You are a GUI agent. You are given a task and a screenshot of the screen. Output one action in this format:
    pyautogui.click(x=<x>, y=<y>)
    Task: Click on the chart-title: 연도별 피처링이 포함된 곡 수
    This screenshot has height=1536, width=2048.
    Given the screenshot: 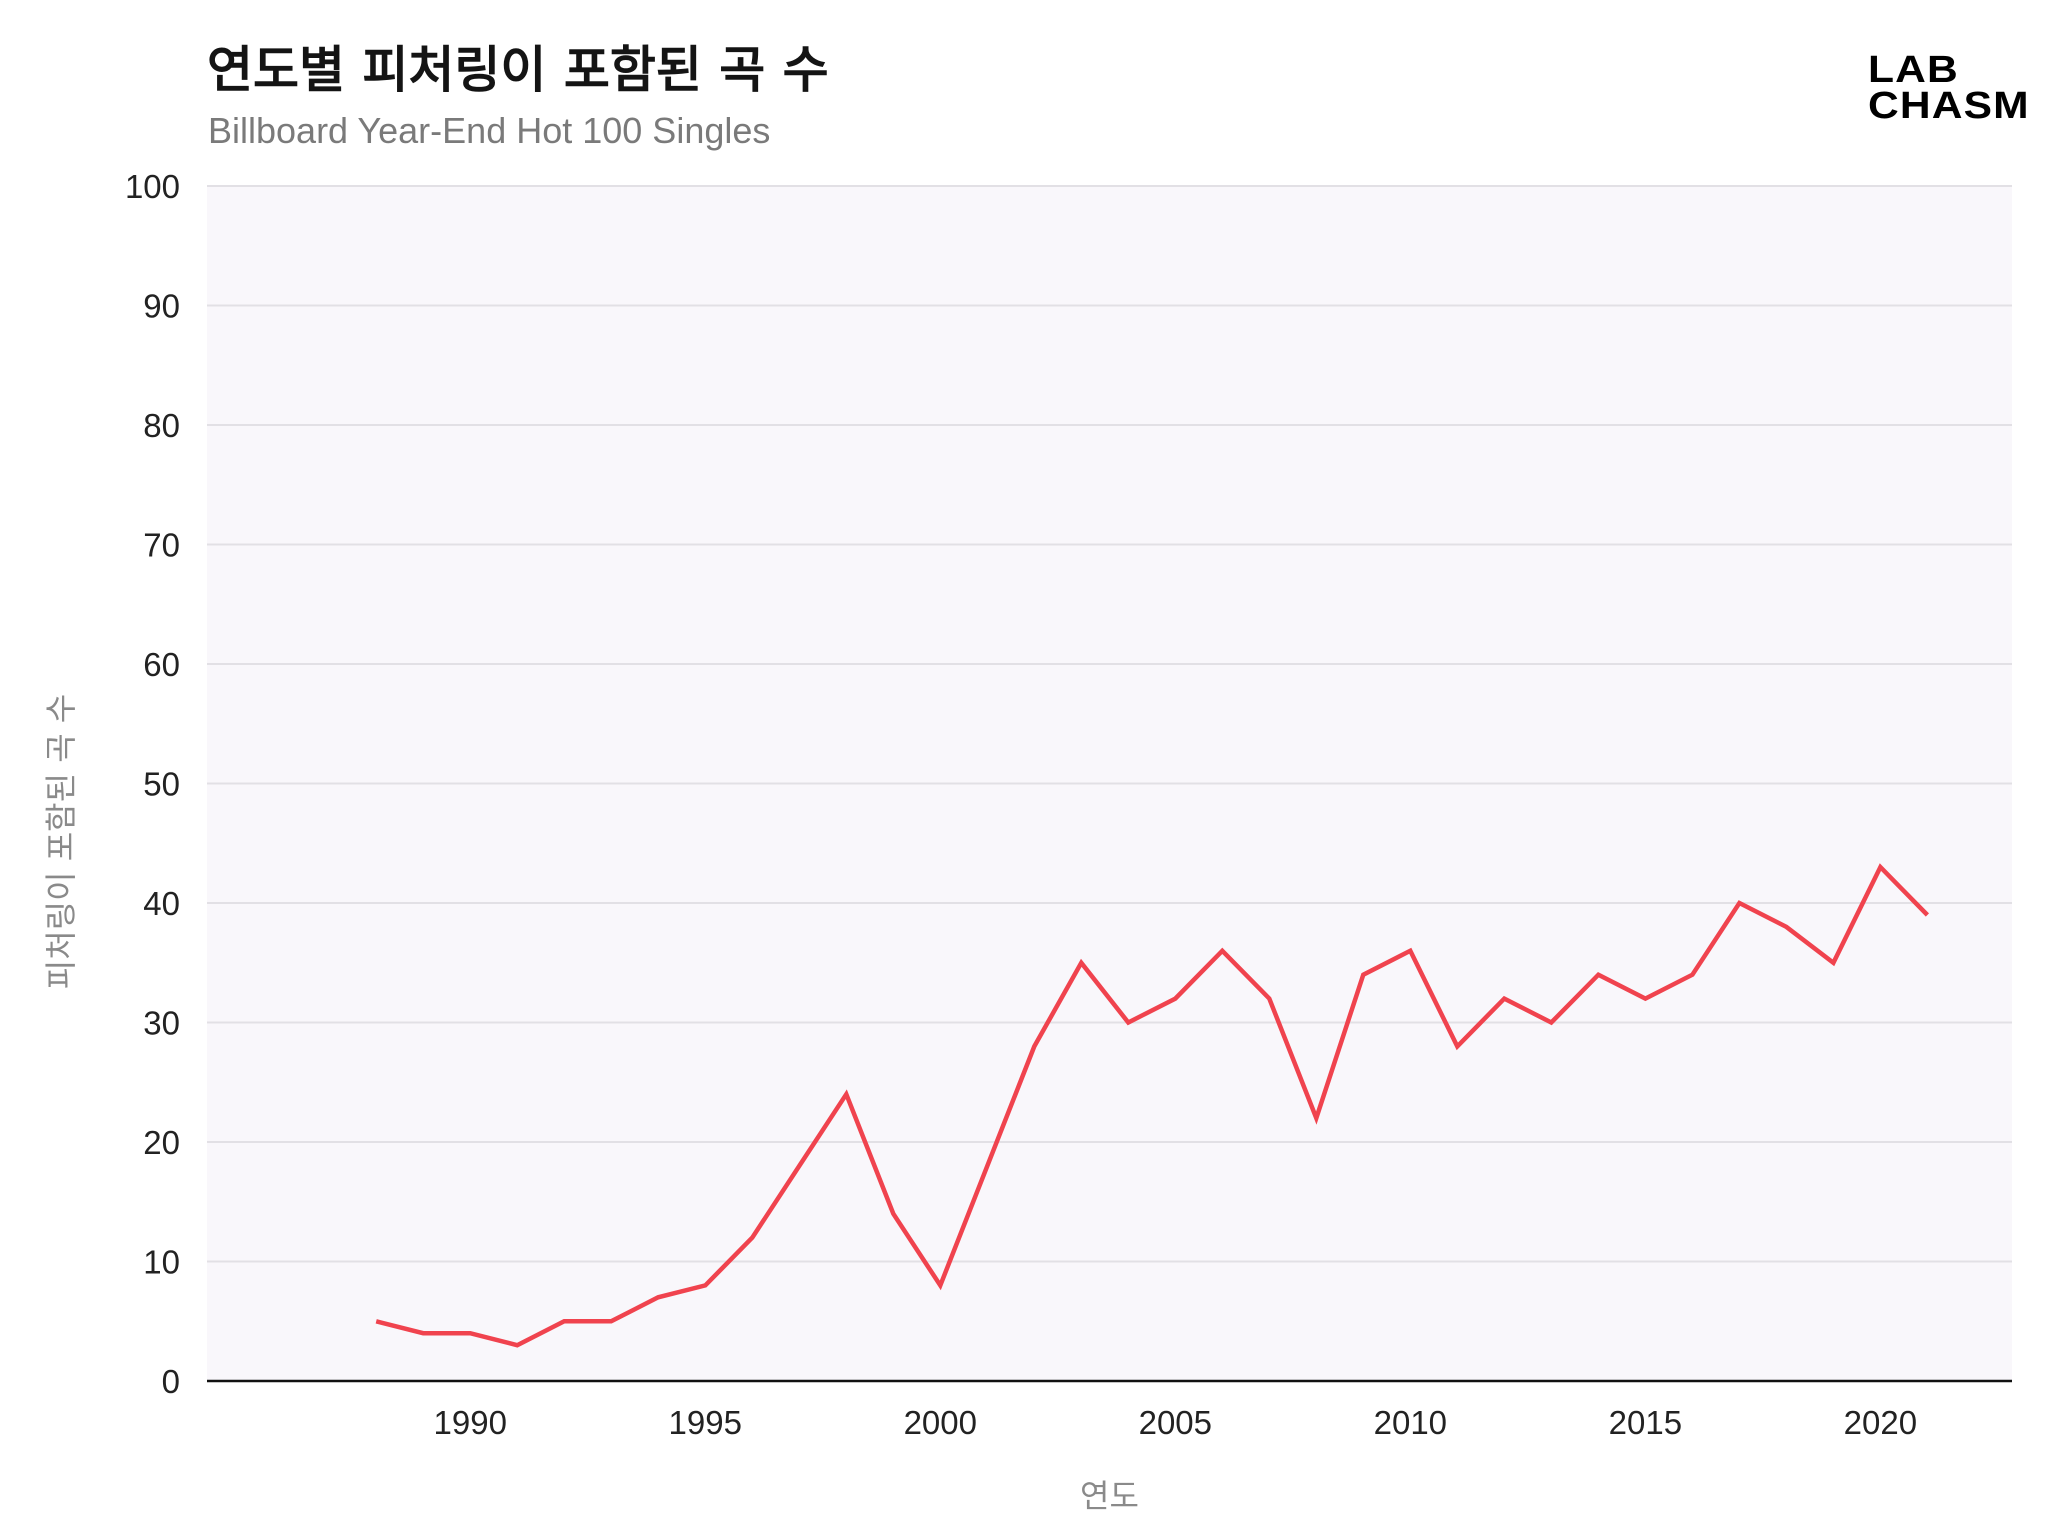 What is the action you would take?
    pyautogui.click(x=518, y=70)
    